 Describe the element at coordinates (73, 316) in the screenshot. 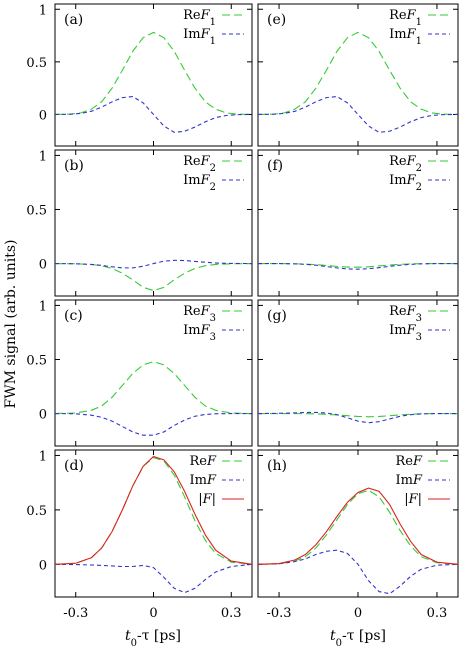

I see `panel-label: (c)` at that location.